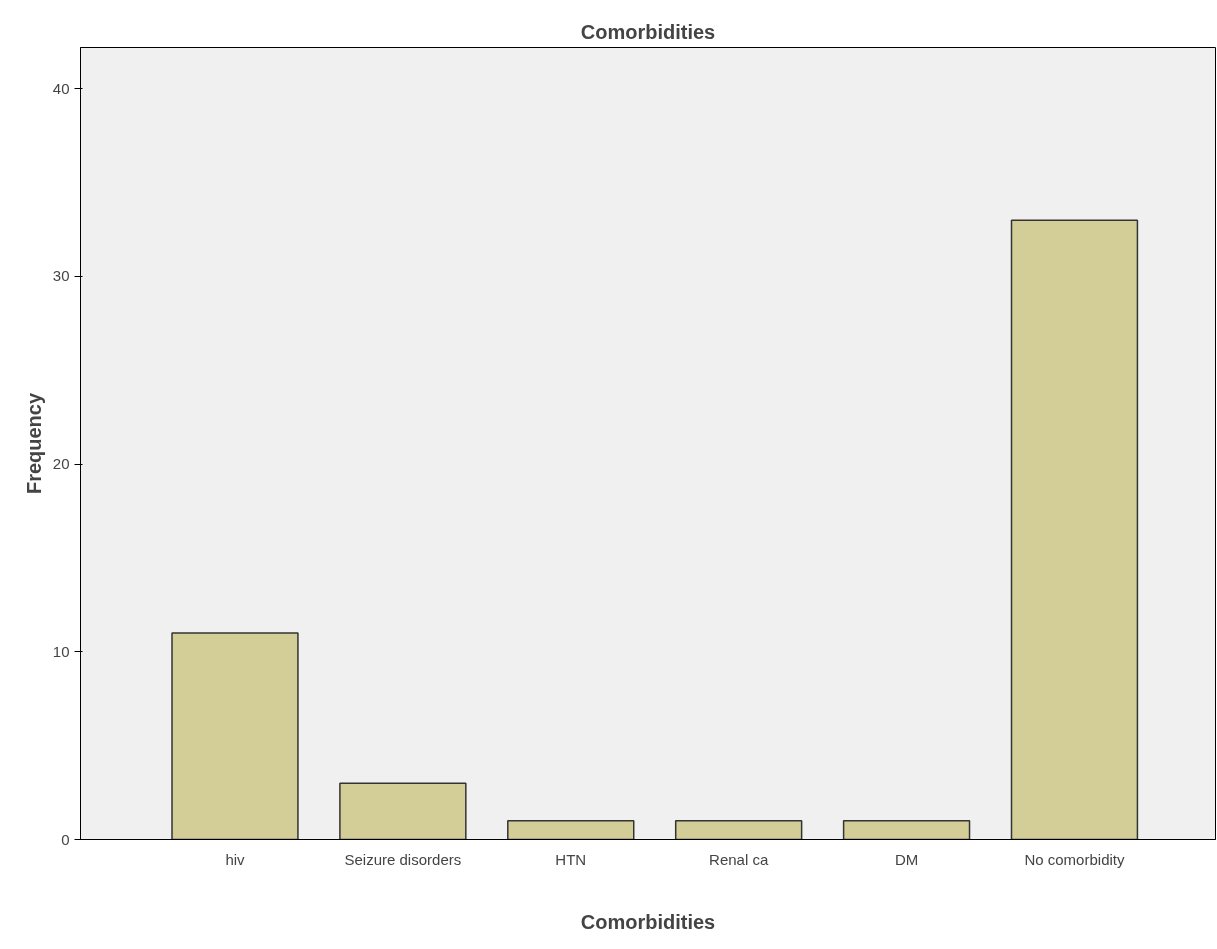  Describe the element at coordinates (1074, 859) in the screenshot. I see `x-tick-label: No comorbidity` at that location.